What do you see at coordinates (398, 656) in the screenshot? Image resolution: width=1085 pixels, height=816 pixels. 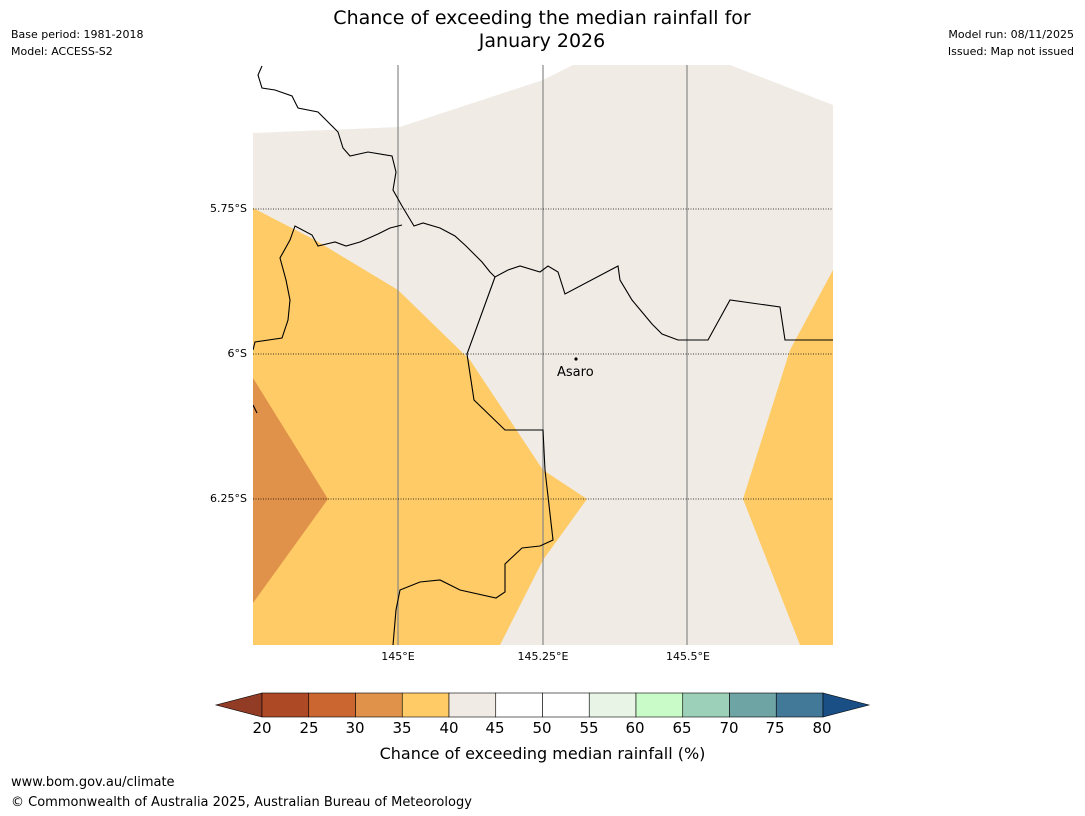 I see `lon-label-145: 145°E` at bounding box center [398, 656].